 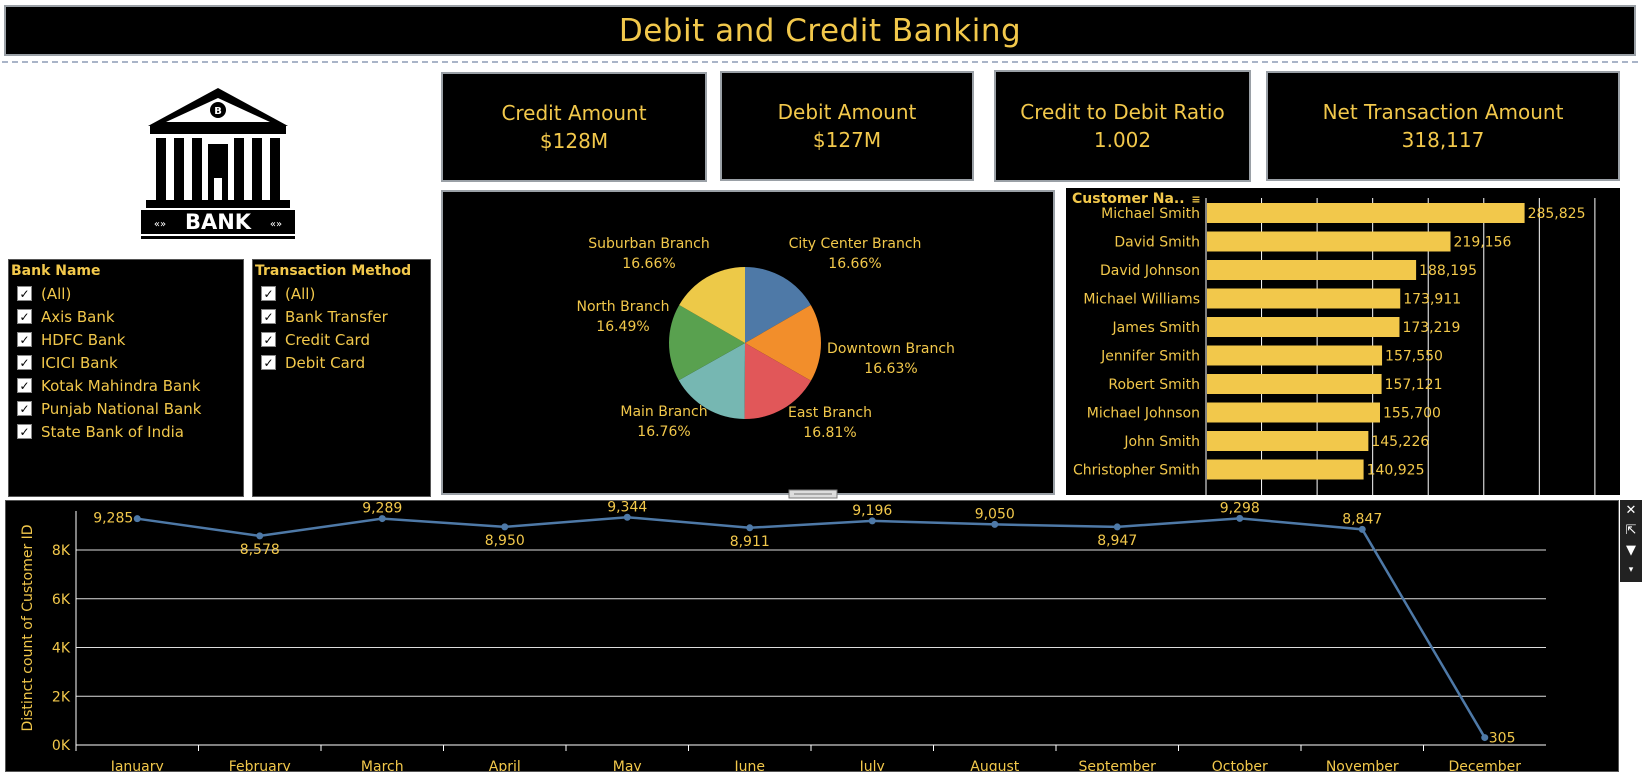 I want to click on customer-name-label: David Johnson, so click(x=1150, y=271).